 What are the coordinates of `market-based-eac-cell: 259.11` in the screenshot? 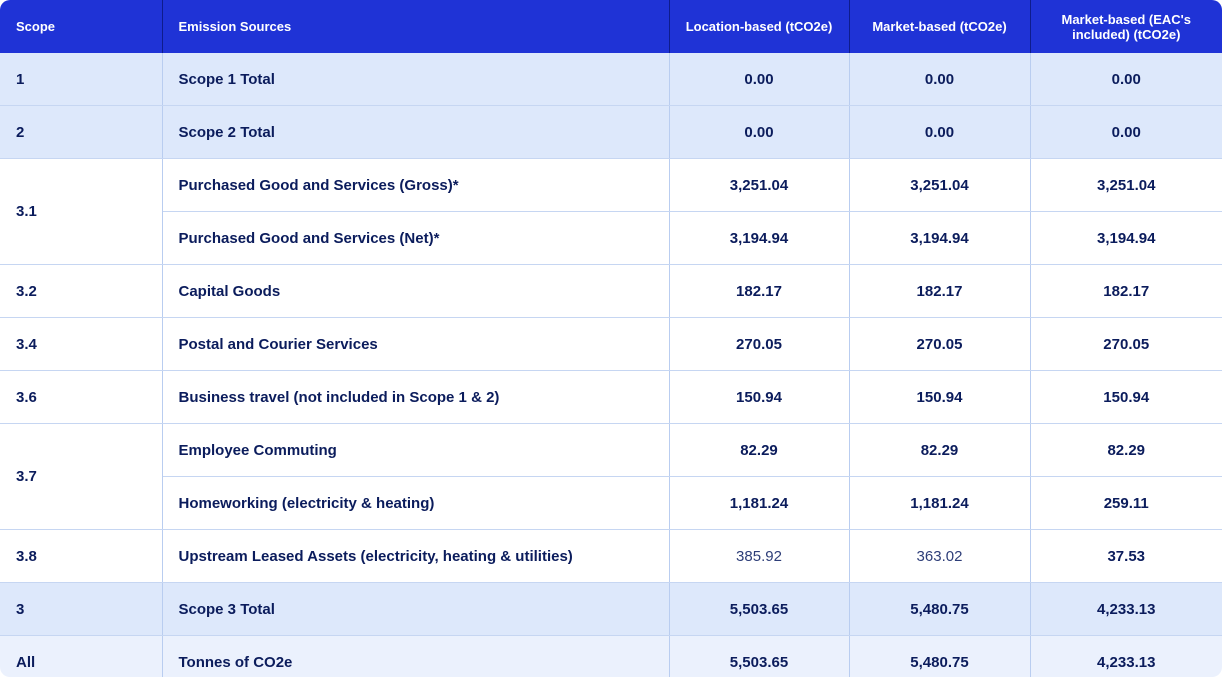 It's located at (1126, 503).